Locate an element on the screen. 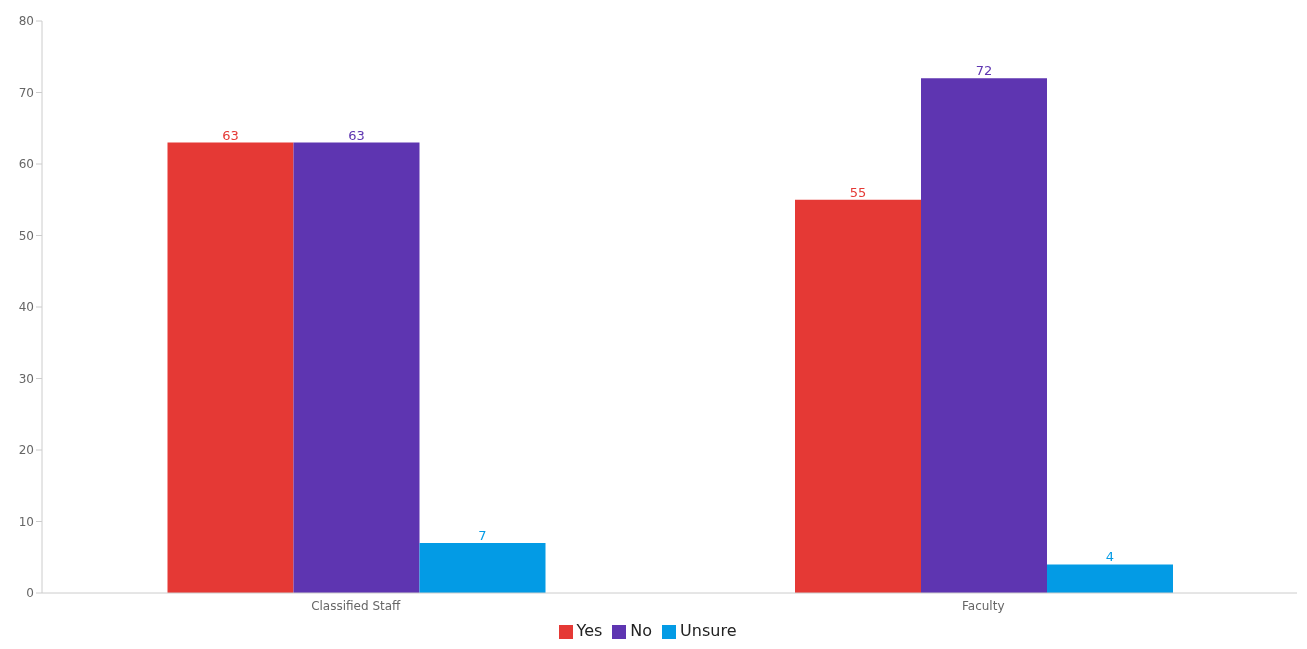  y-tick-label: 30 is located at coordinates (26, 378).